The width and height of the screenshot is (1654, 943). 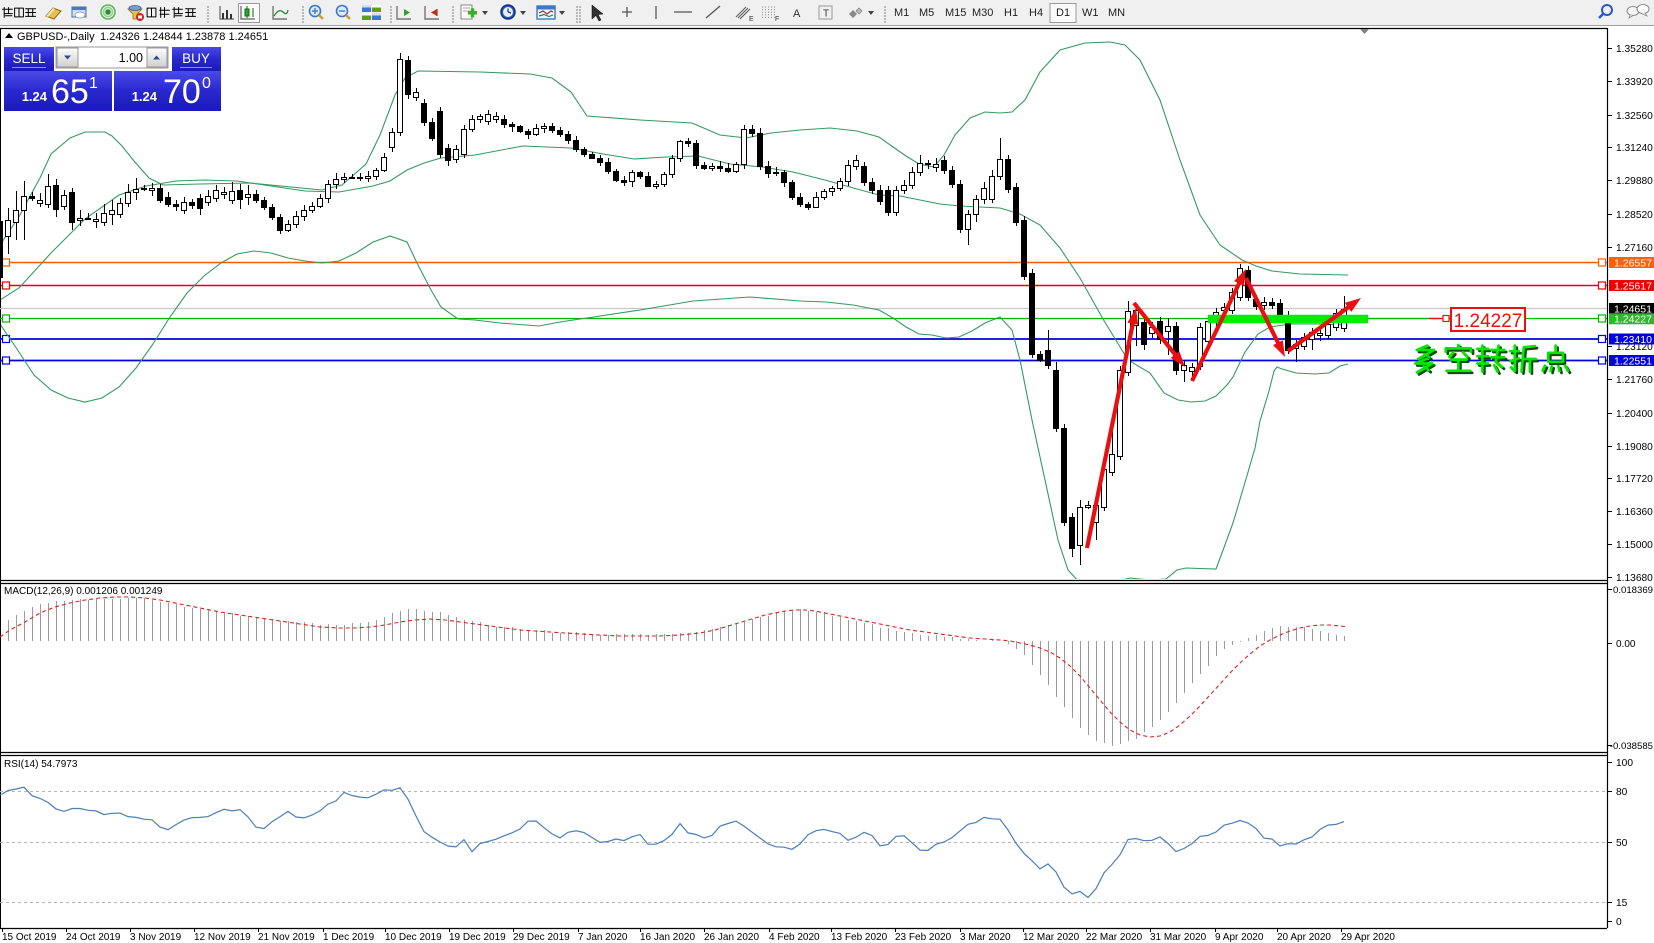 I want to click on svg-text: 10 Dec 2019, so click(x=413, y=937).